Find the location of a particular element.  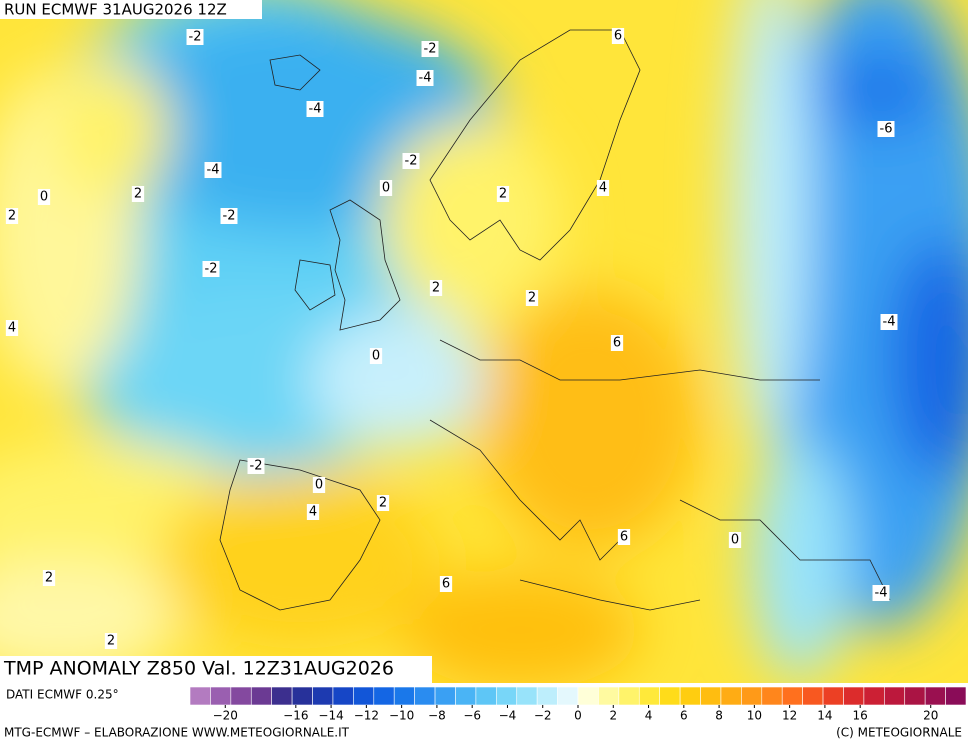

colorbar-tick-label: 4 is located at coordinates (649, 716).